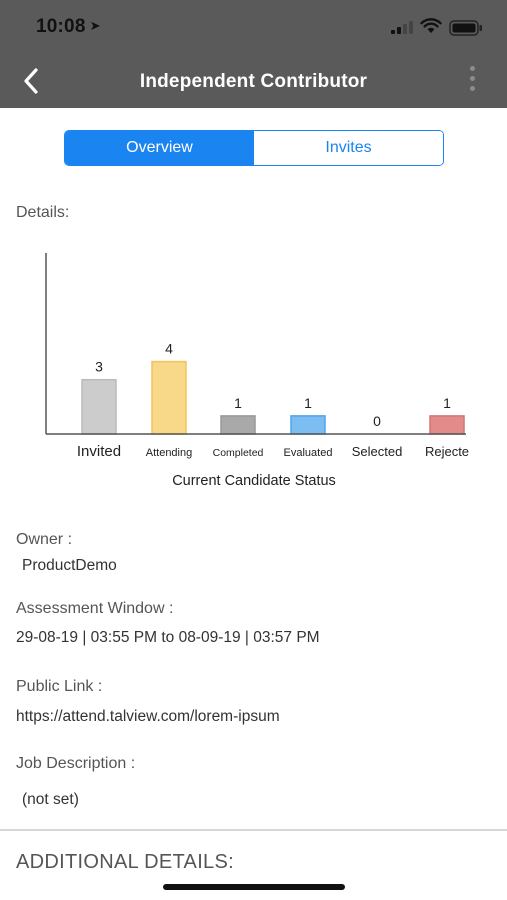  What do you see at coordinates (402, 27) in the screenshot?
I see `cellular-signal-icon` at bounding box center [402, 27].